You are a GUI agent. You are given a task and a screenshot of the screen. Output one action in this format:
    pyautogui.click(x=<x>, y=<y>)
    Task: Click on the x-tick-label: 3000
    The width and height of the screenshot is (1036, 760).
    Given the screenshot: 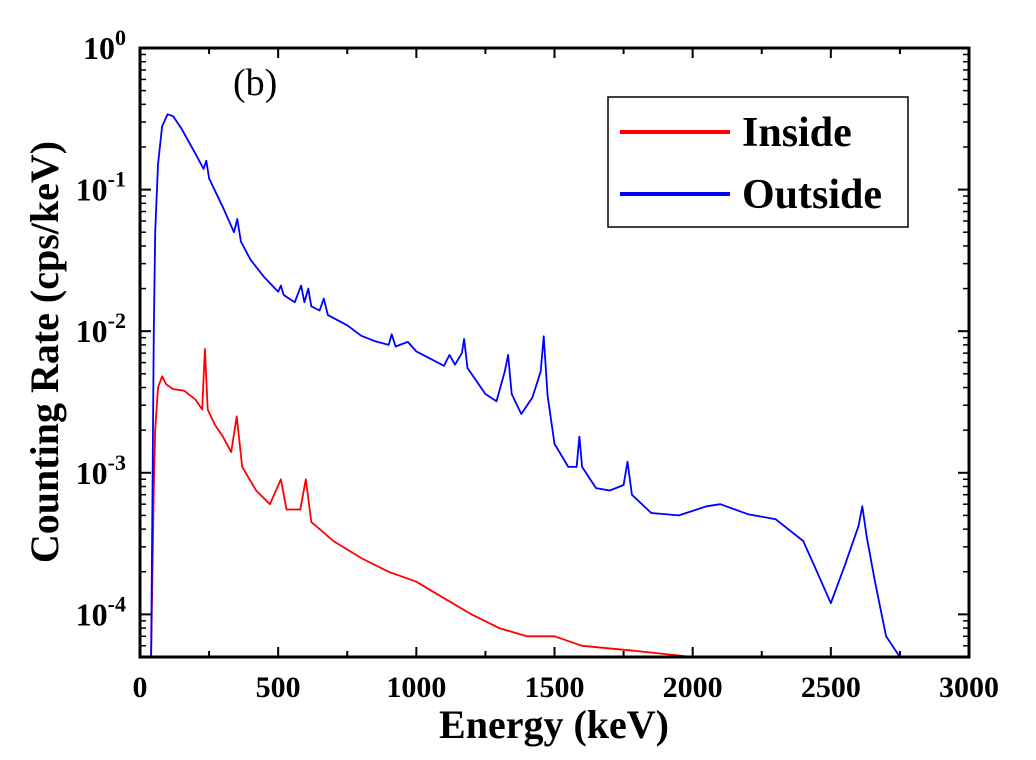 What is the action you would take?
    pyautogui.click(x=969, y=687)
    